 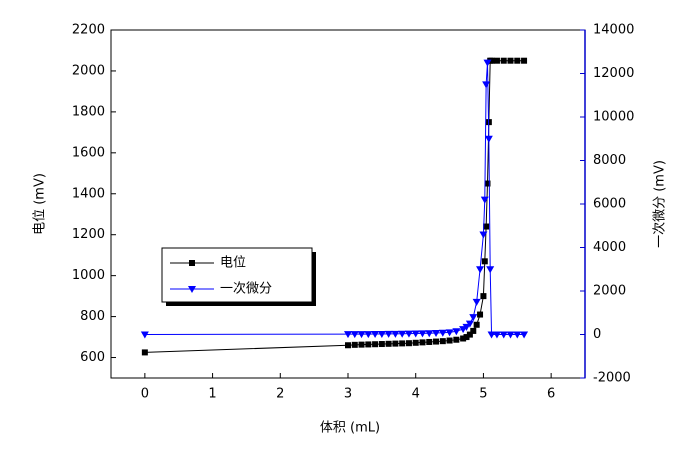 What do you see at coordinates (88, 30) in the screenshot?
I see `y-tick-label: 2200` at bounding box center [88, 30].